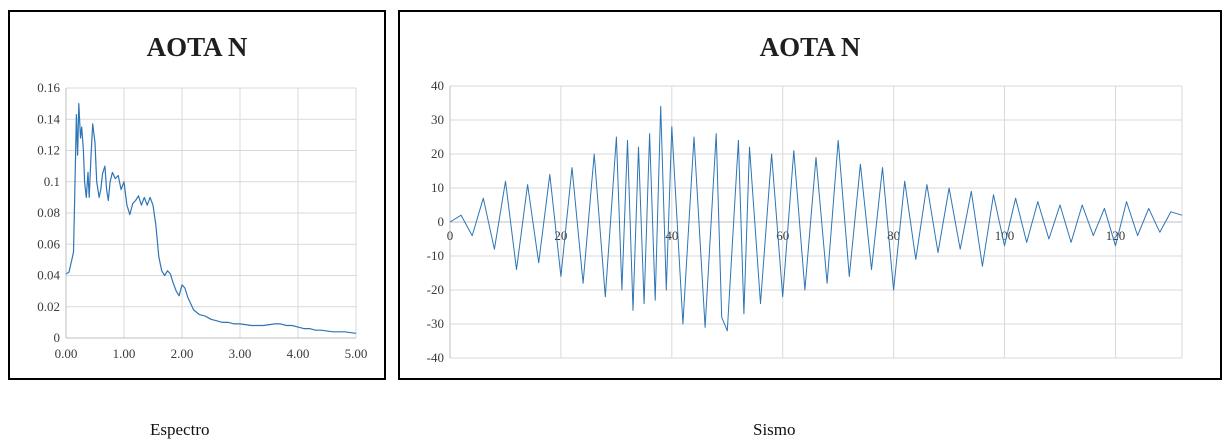  What do you see at coordinates (774, 429) in the screenshot?
I see `seismogram-caption: Sismo` at bounding box center [774, 429].